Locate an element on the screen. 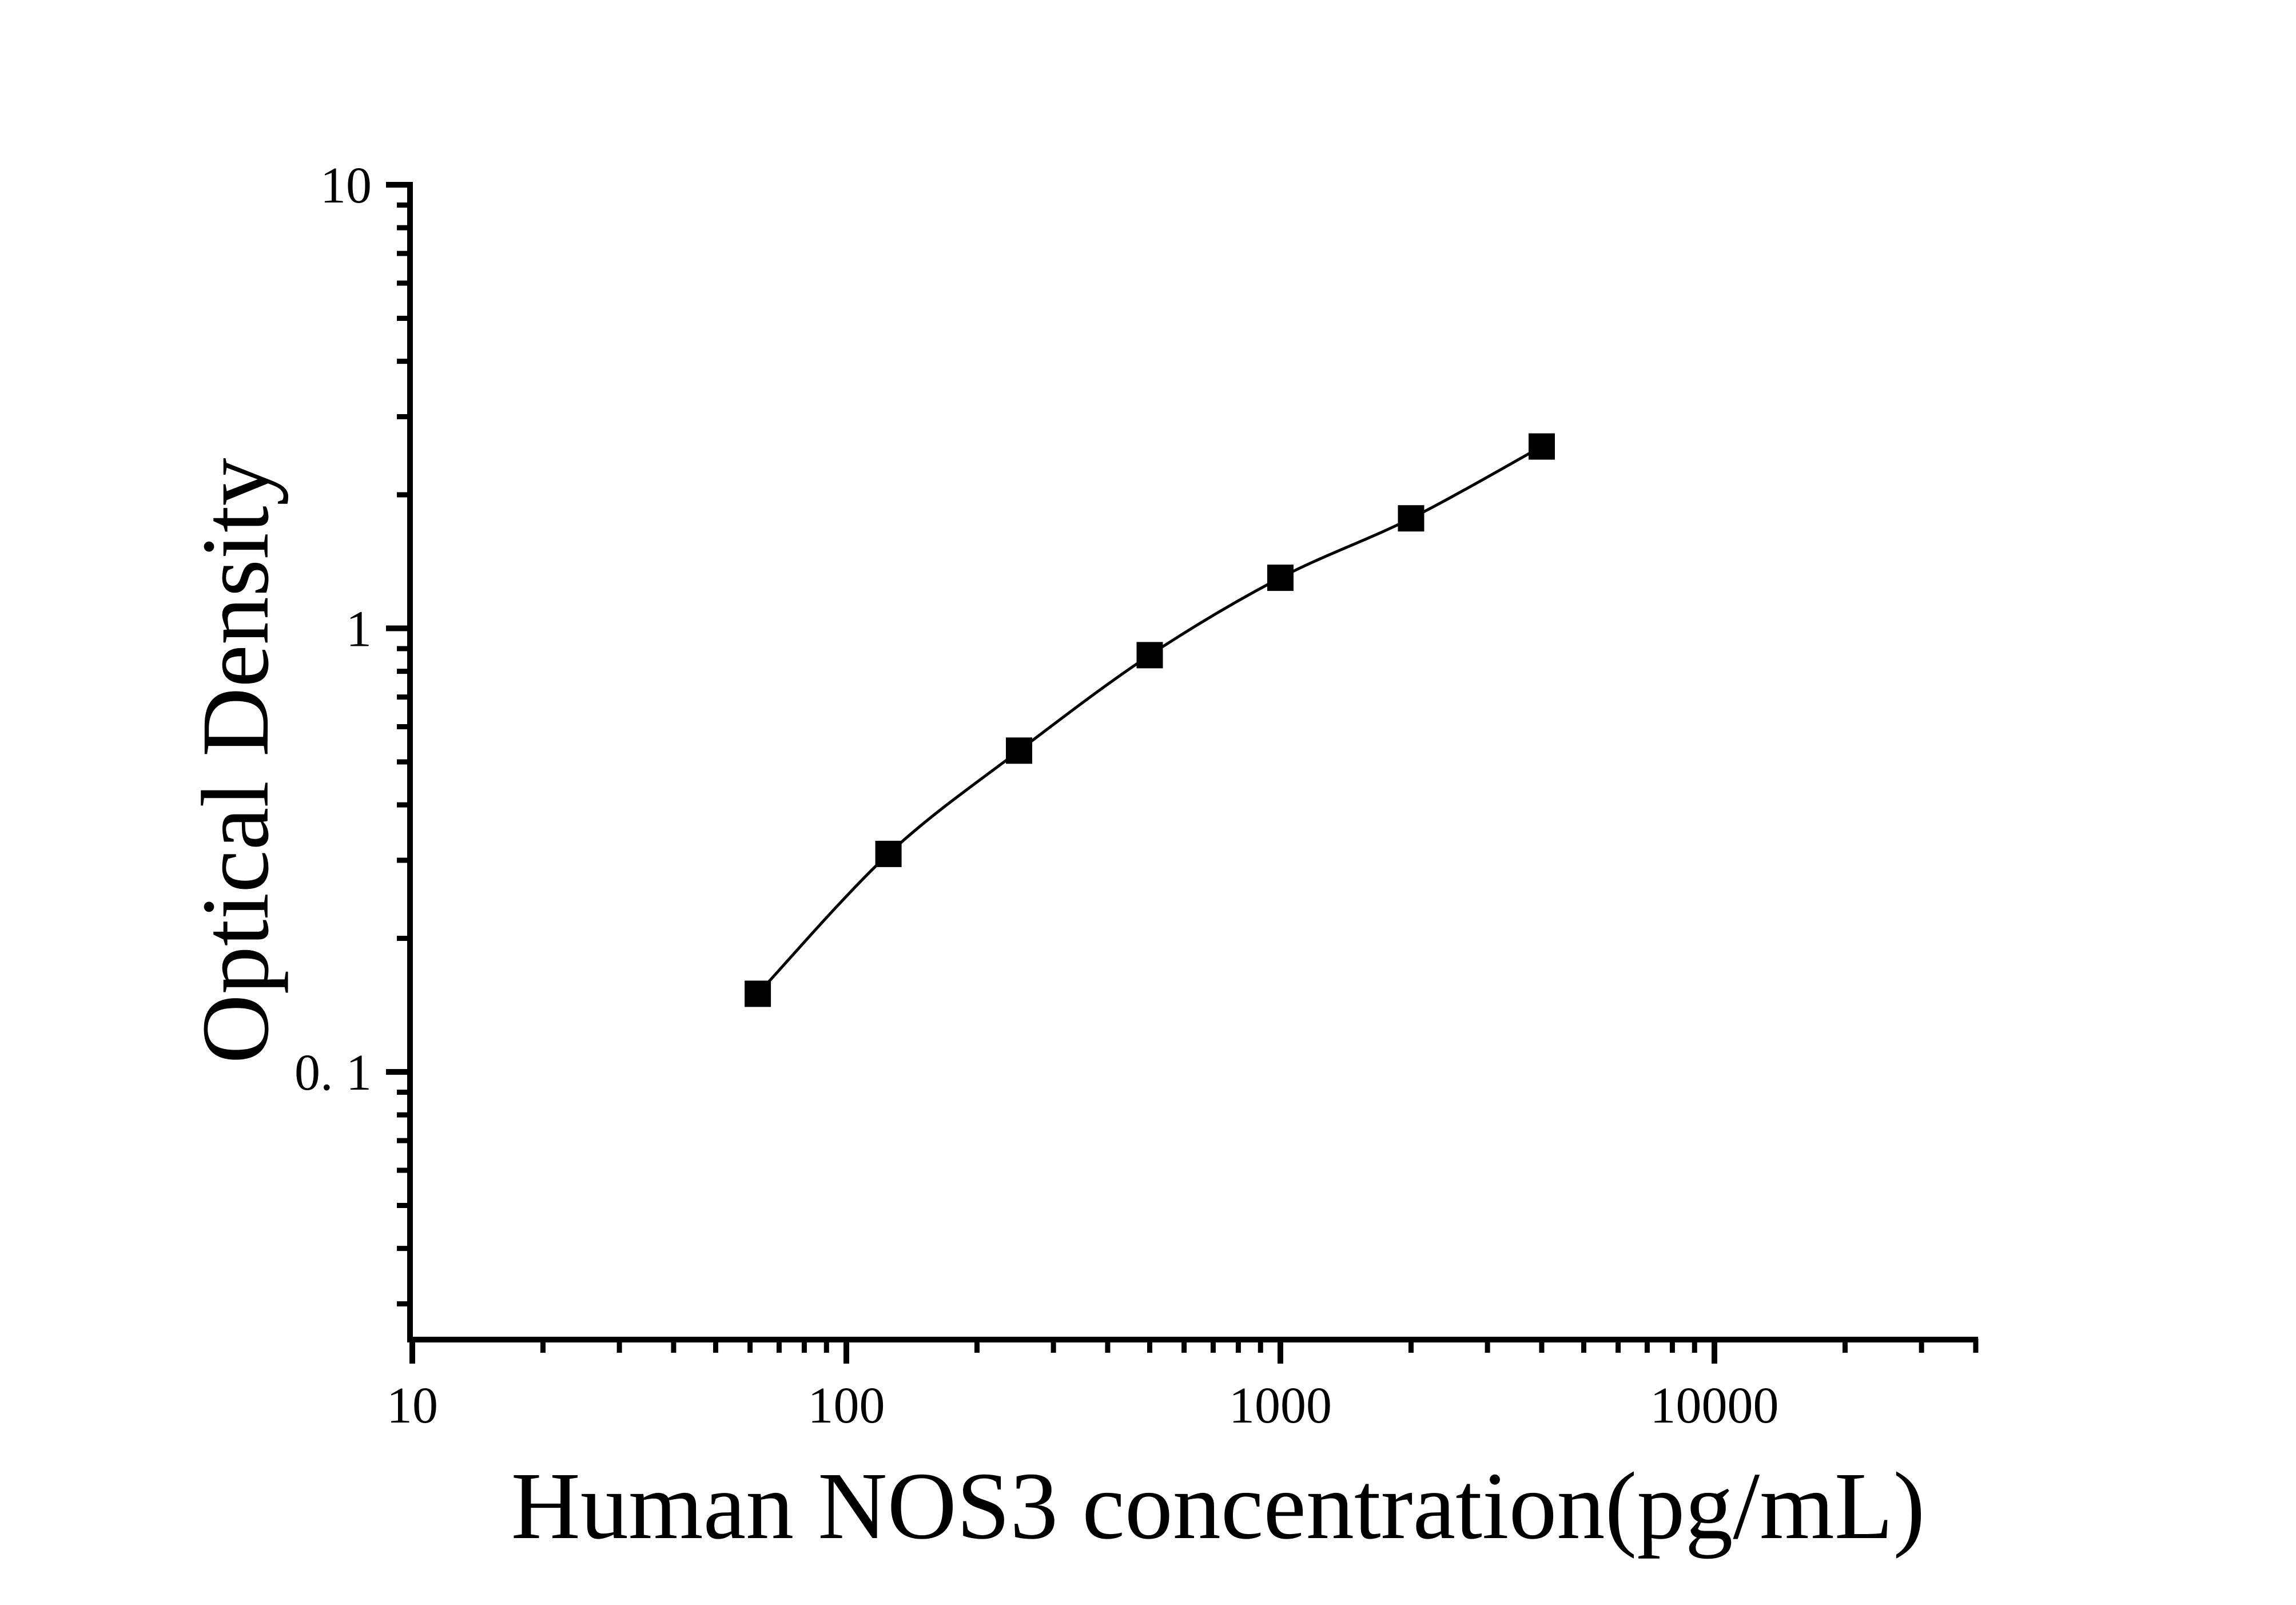 The height and width of the screenshot is (1605, 2296). x-tick-label: 10 is located at coordinates (412, 1405).